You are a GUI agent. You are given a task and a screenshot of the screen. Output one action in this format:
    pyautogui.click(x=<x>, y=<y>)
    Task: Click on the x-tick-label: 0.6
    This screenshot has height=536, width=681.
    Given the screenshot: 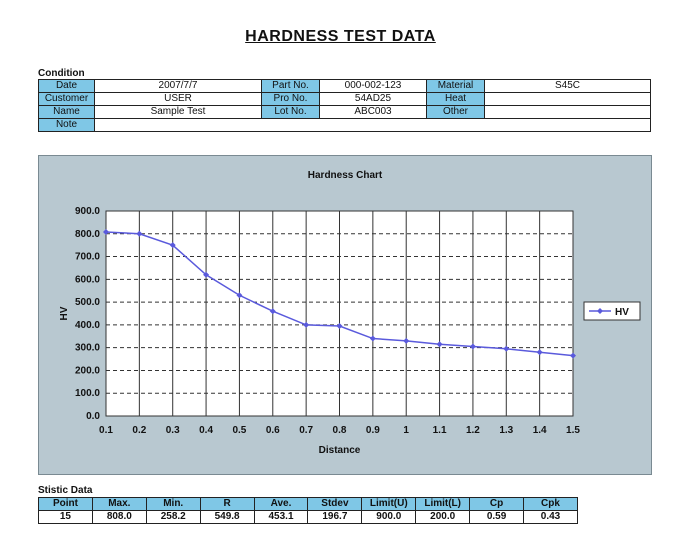 What is the action you would take?
    pyautogui.click(x=273, y=430)
    